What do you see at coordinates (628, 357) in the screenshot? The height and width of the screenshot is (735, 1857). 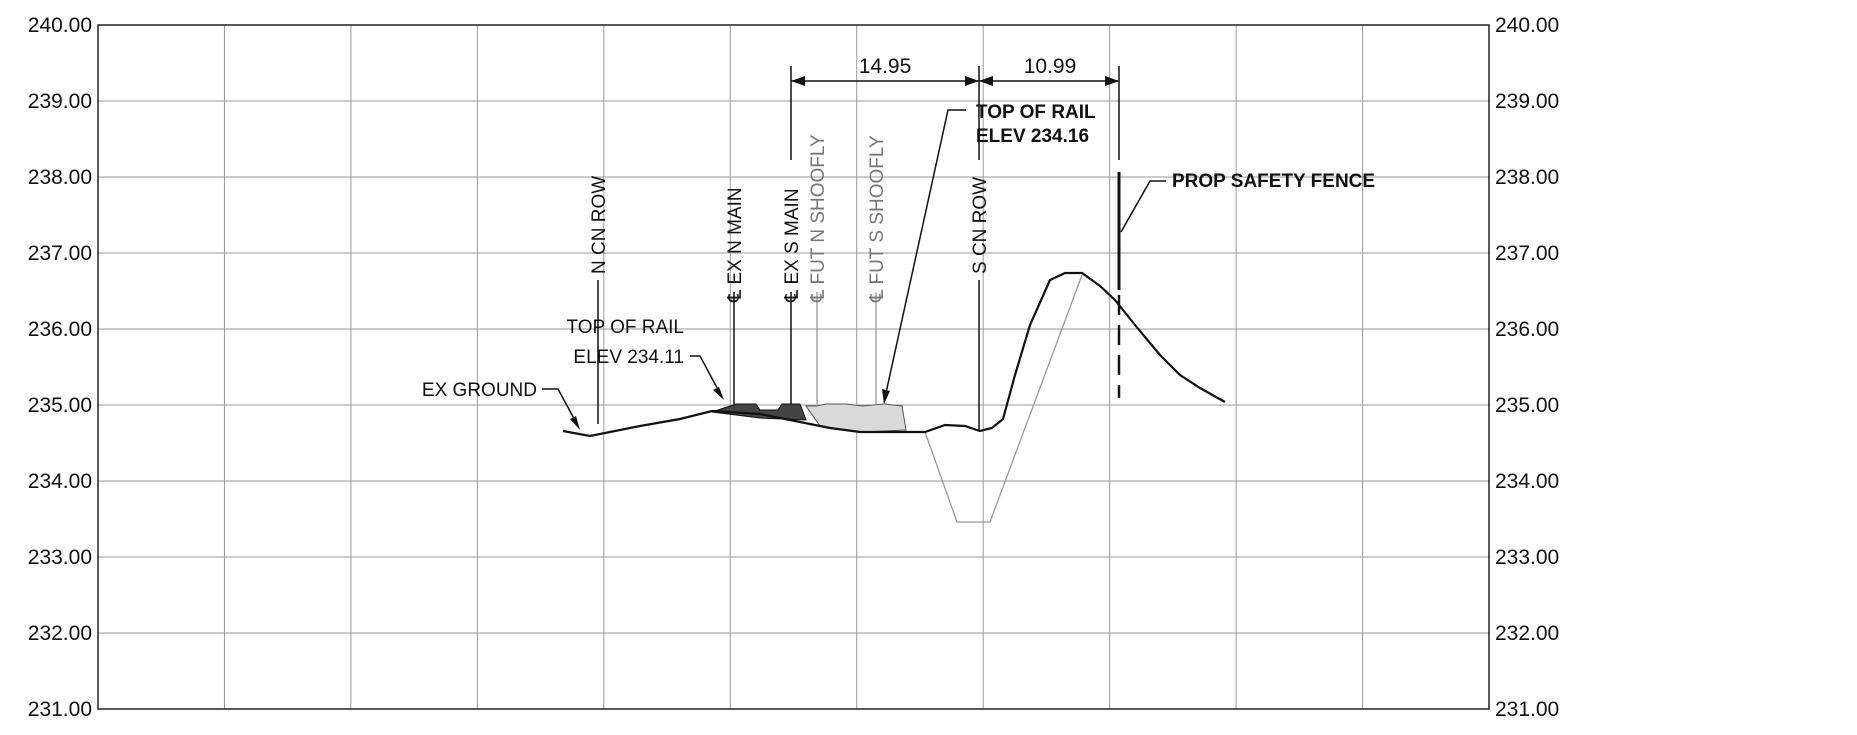 I see `top-rail-left-line2: ELEV 234.11` at bounding box center [628, 357].